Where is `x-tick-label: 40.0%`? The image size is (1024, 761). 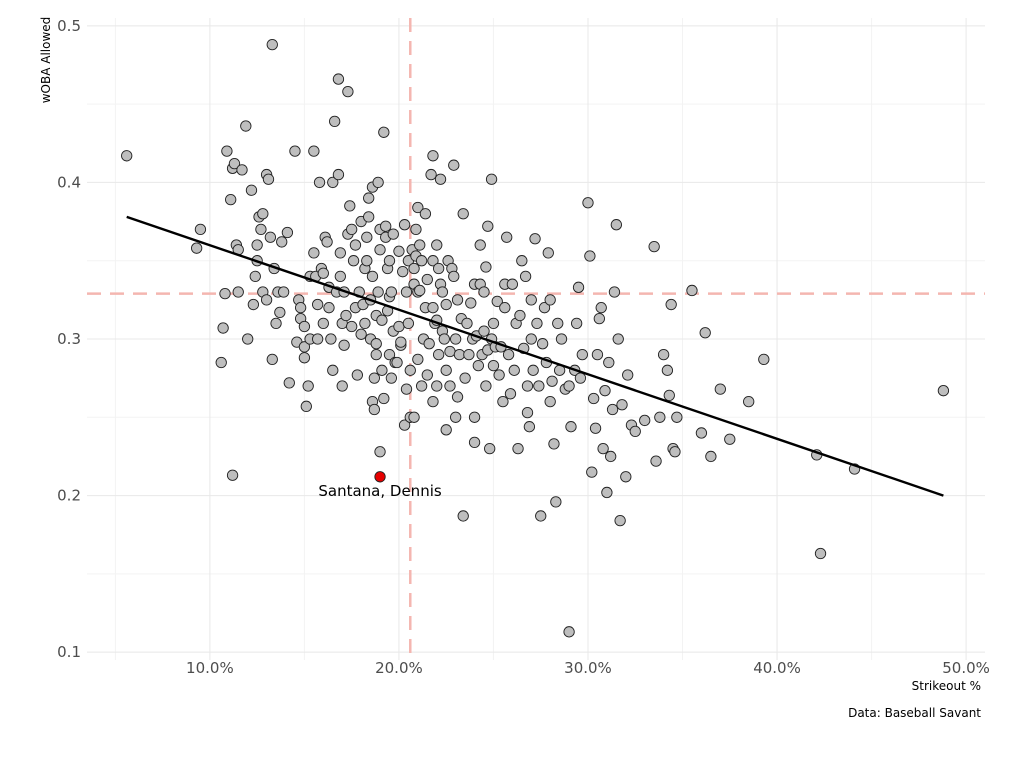 x-tick-label: 40.0% is located at coordinates (777, 668).